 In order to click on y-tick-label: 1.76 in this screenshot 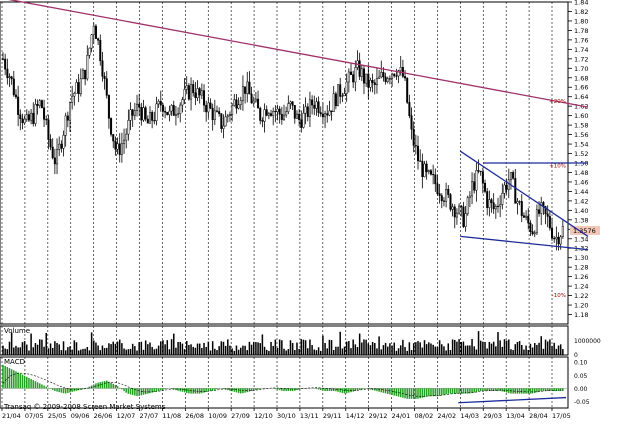, I will do `click(581, 40)`.